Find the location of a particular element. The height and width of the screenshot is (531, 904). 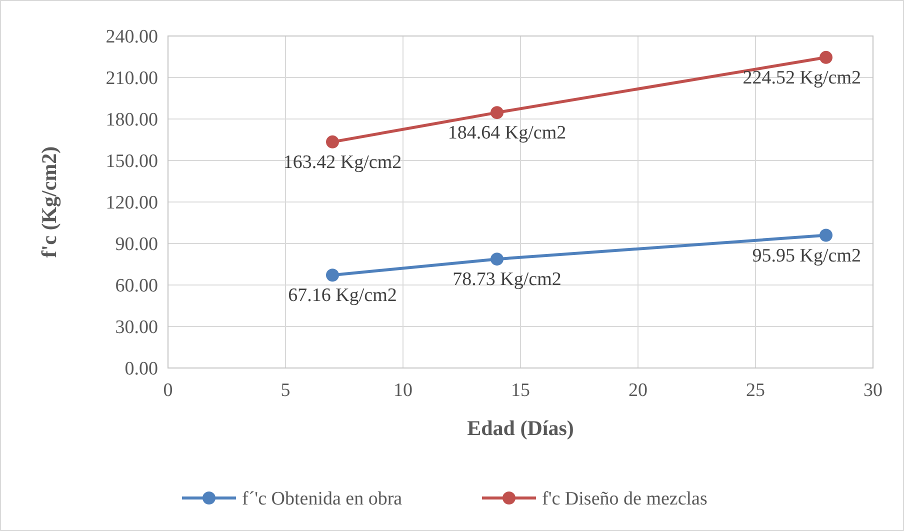

x-tick-label: 30 is located at coordinates (873, 390).